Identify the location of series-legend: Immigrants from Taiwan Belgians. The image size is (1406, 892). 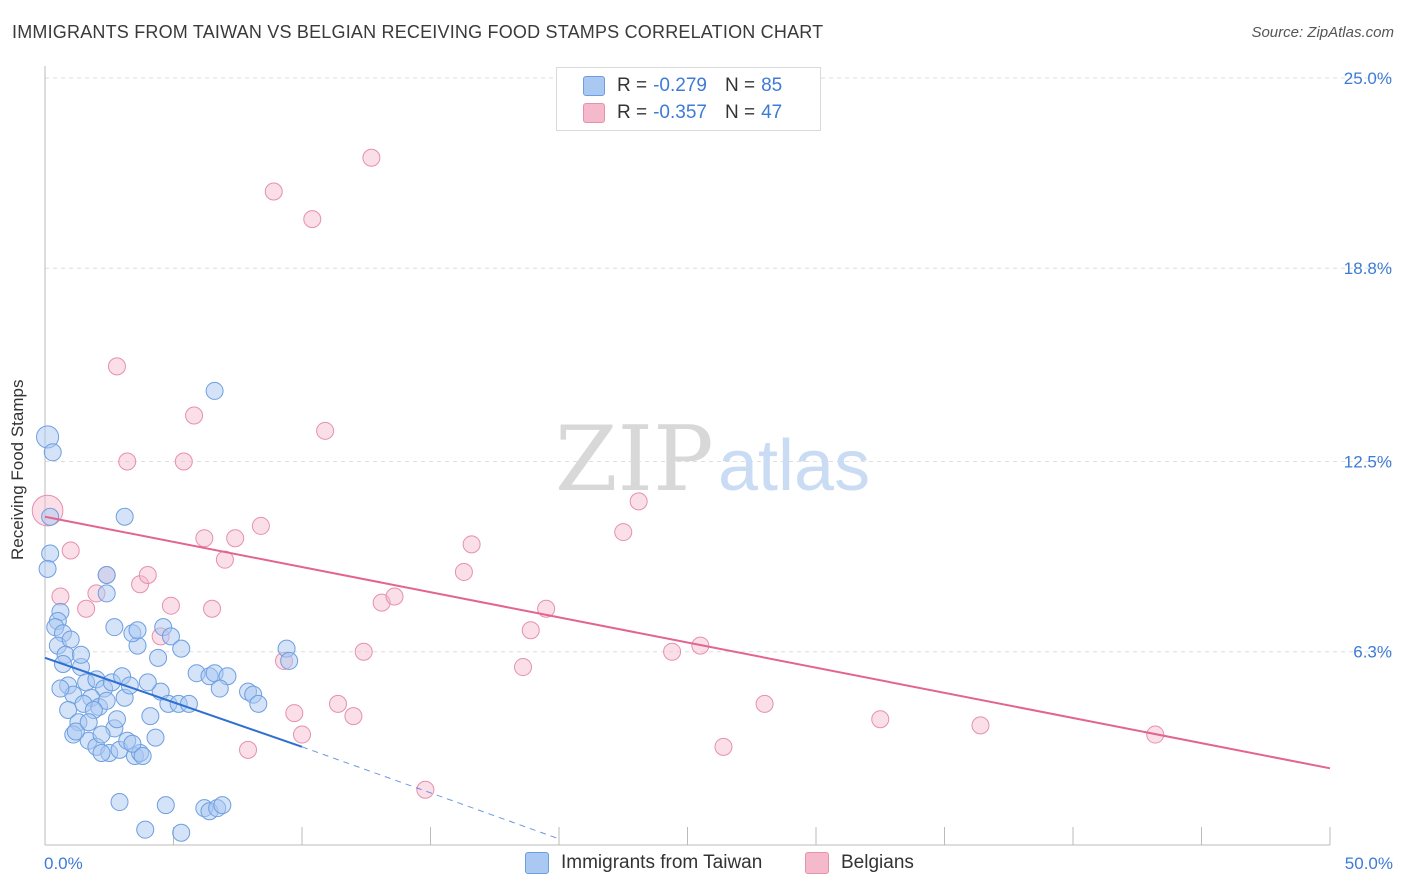
(703, 865).